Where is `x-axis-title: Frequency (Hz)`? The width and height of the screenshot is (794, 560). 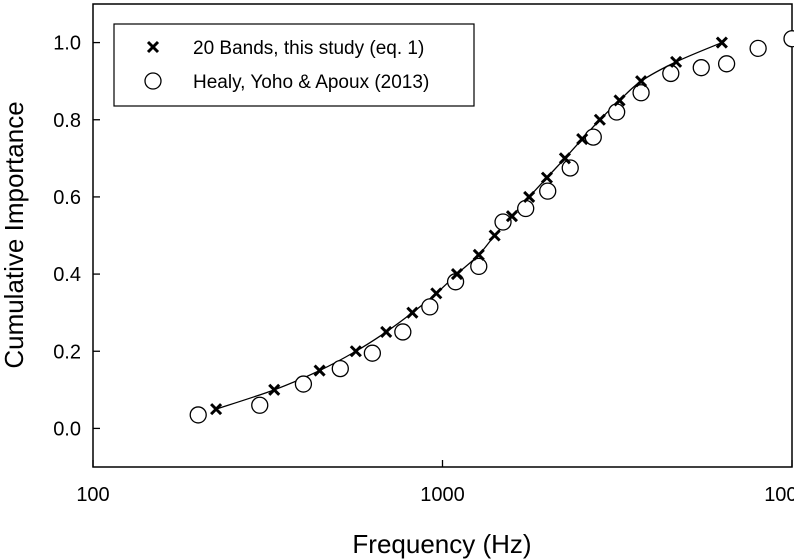 x-axis-title: Frequency (Hz) is located at coordinates (441, 544).